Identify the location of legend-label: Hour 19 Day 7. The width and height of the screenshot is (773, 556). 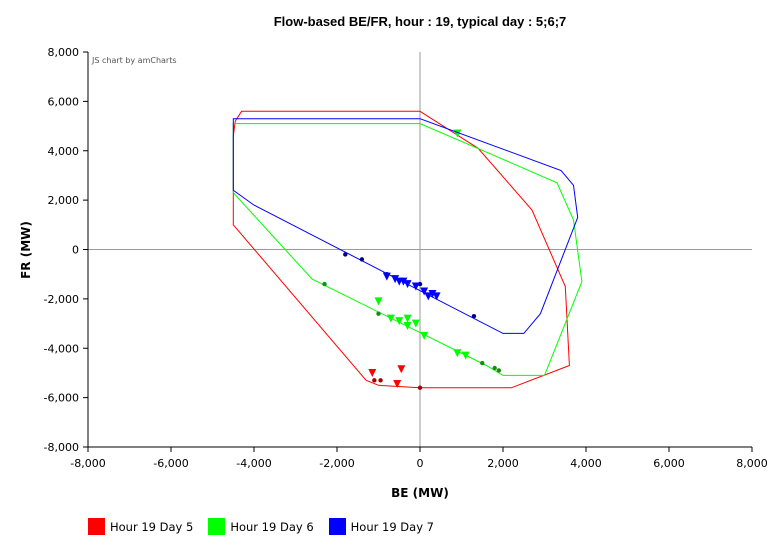
(392, 526).